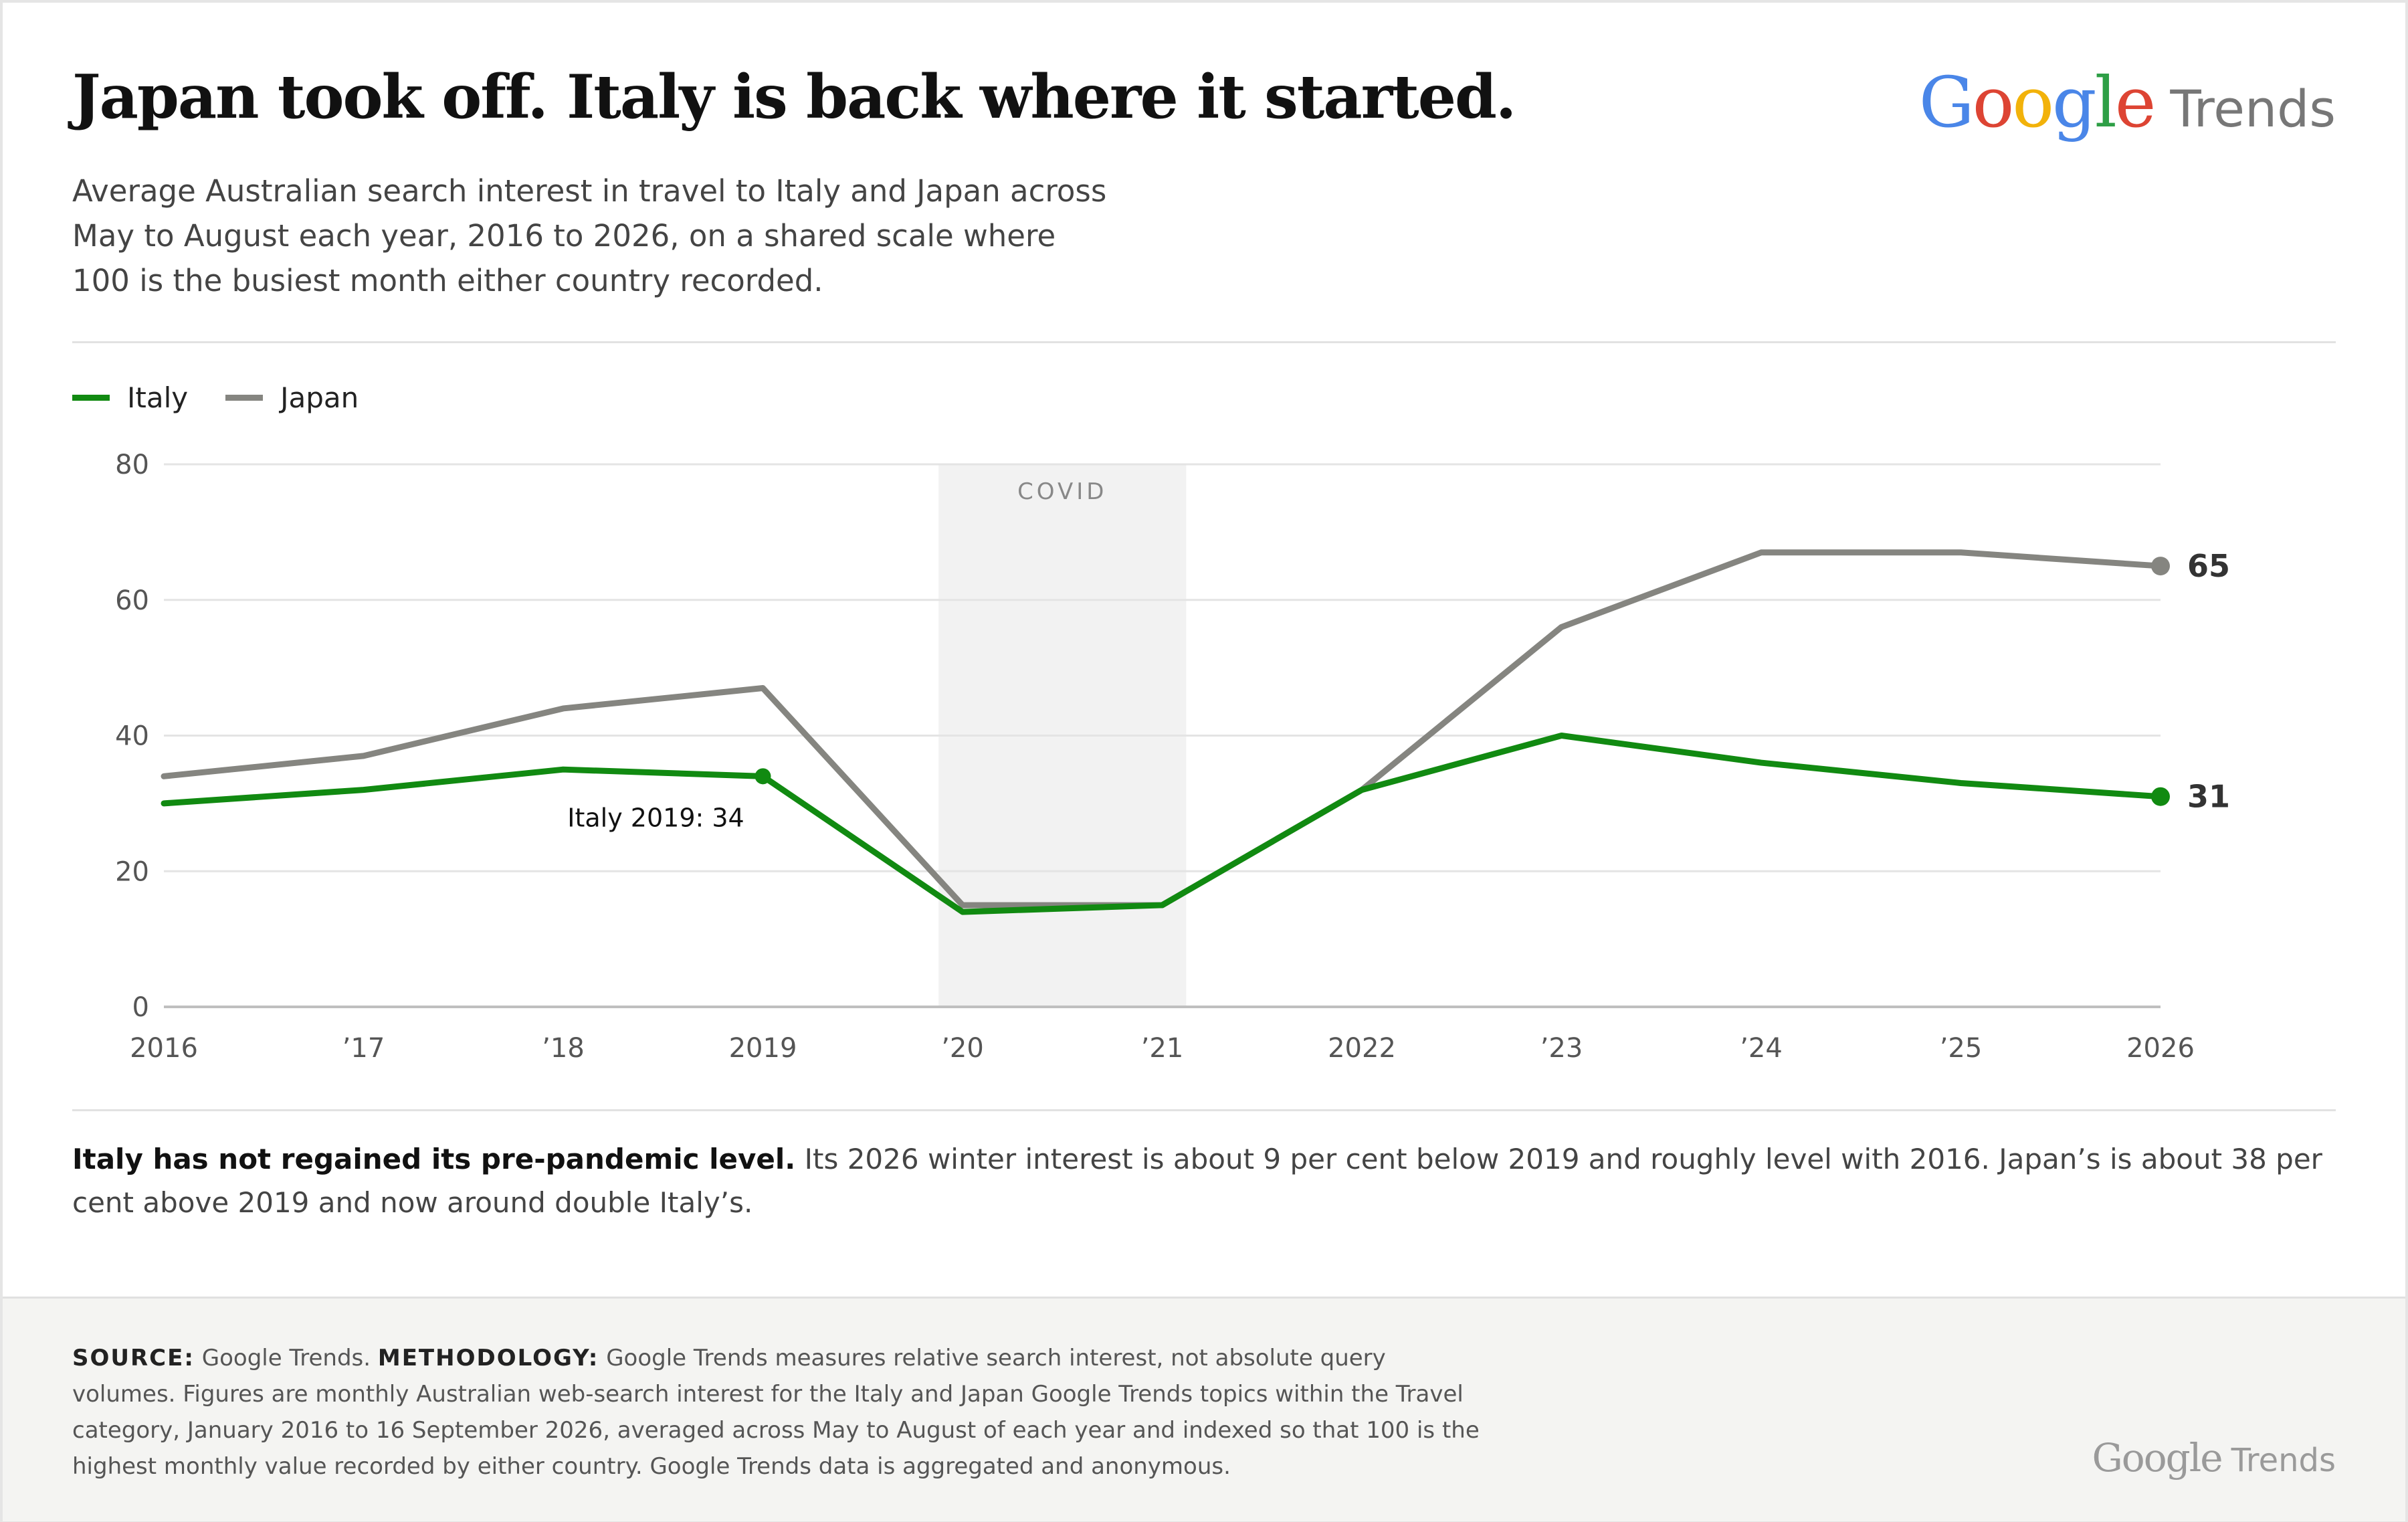 This screenshot has width=2408, height=1522. Describe the element at coordinates (2208, 797) in the screenshot. I see `end-label-italy: 31` at that location.